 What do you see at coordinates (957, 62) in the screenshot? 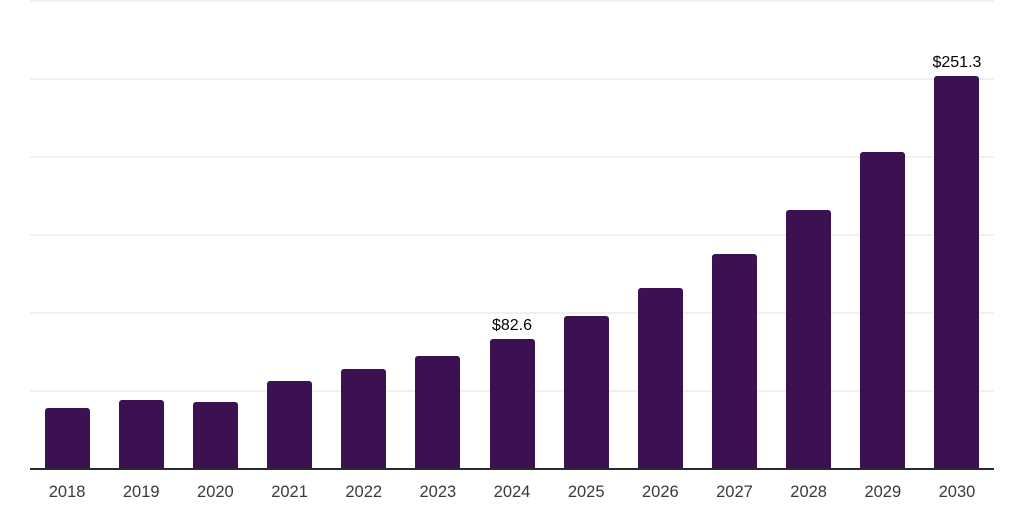
I see `bar-value-label-2030: $251.3` at bounding box center [957, 62].